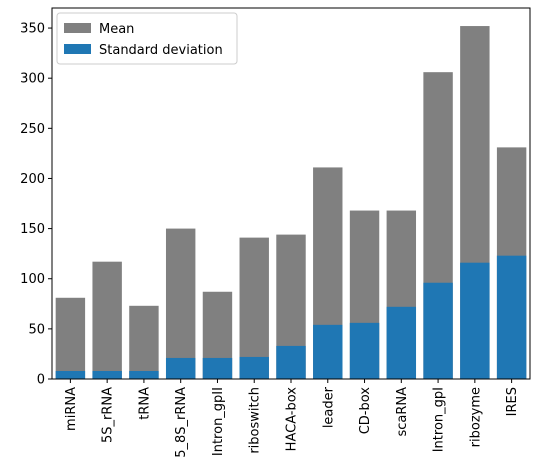 Image resolution: width=550 pixels, height=474 pixels. What do you see at coordinates (70, 374) in the screenshot?
I see `std-bar-miRNA` at bounding box center [70, 374].